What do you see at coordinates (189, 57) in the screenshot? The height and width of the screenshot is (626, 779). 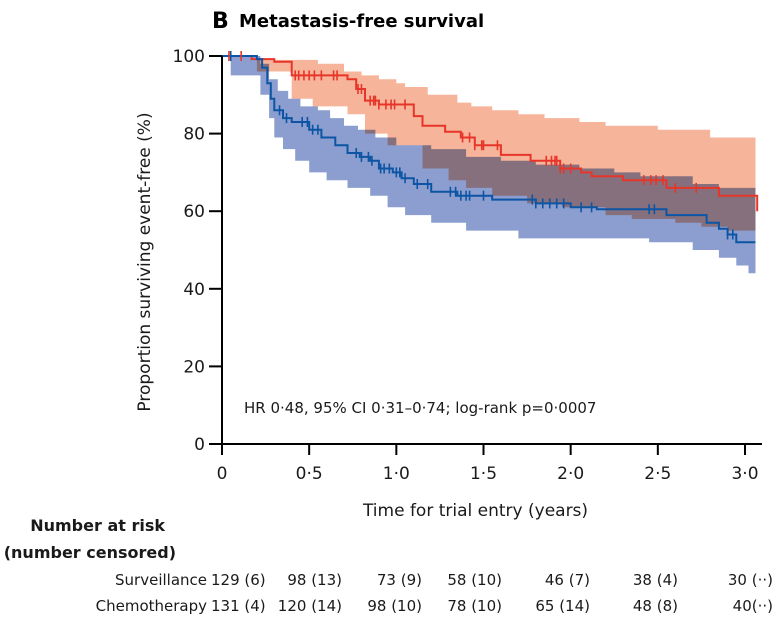 I see `y-tick-label: 100` at bounding box center [189, 57].